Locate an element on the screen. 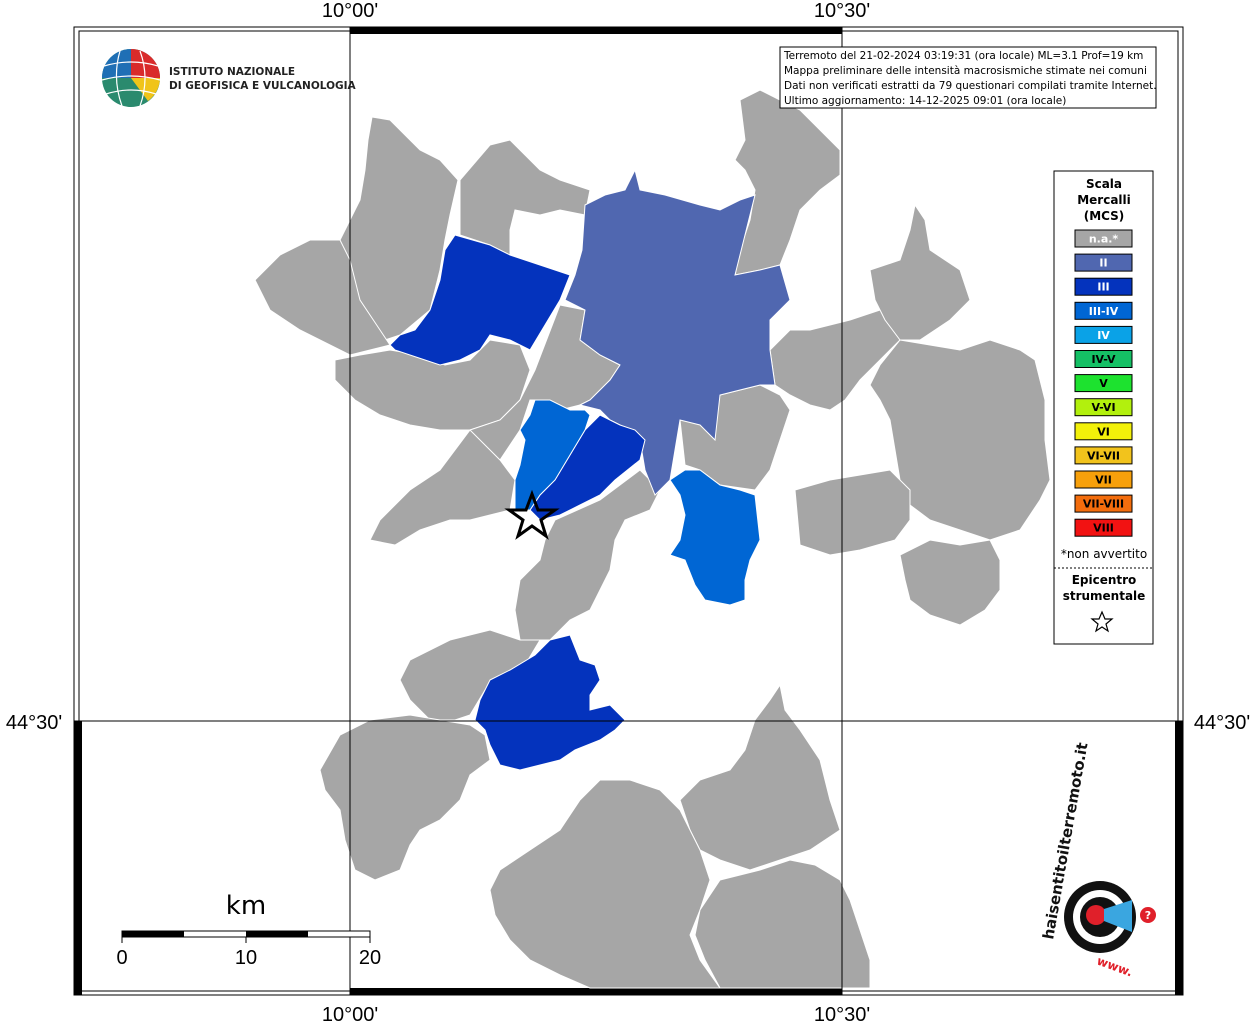 This screenshot has width=1256, height=1024. hsit-www: www. is located at coordinates (1115, 967).